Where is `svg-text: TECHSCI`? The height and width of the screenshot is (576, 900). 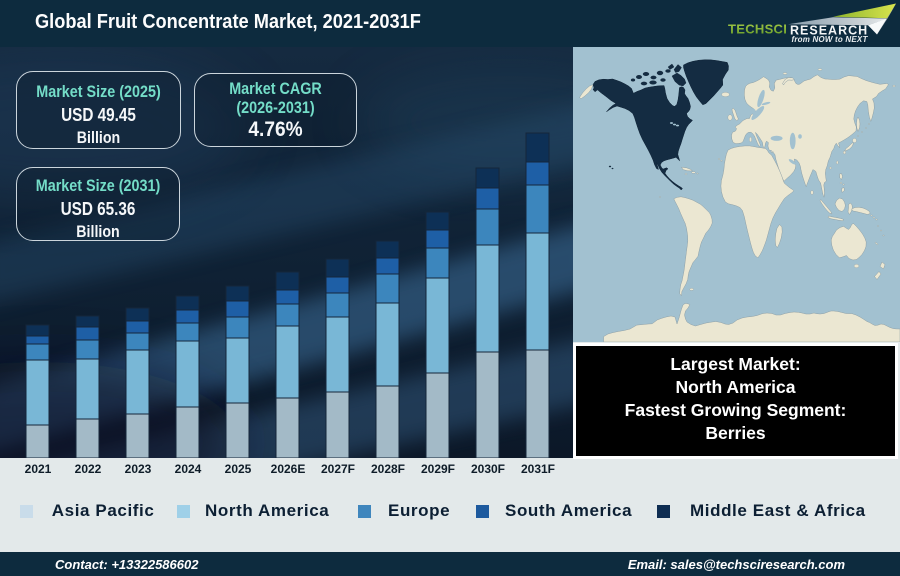 svg-text: TECHSCI is located at coordinates (757, 29).